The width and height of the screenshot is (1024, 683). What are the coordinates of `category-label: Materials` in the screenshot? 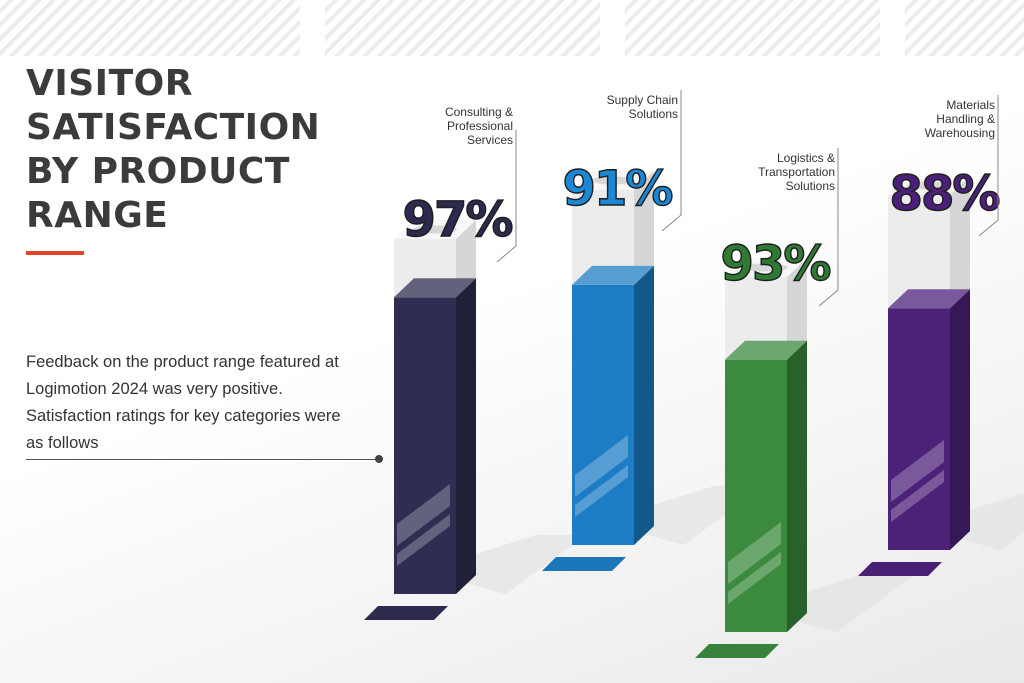 It's located at (970, 105).